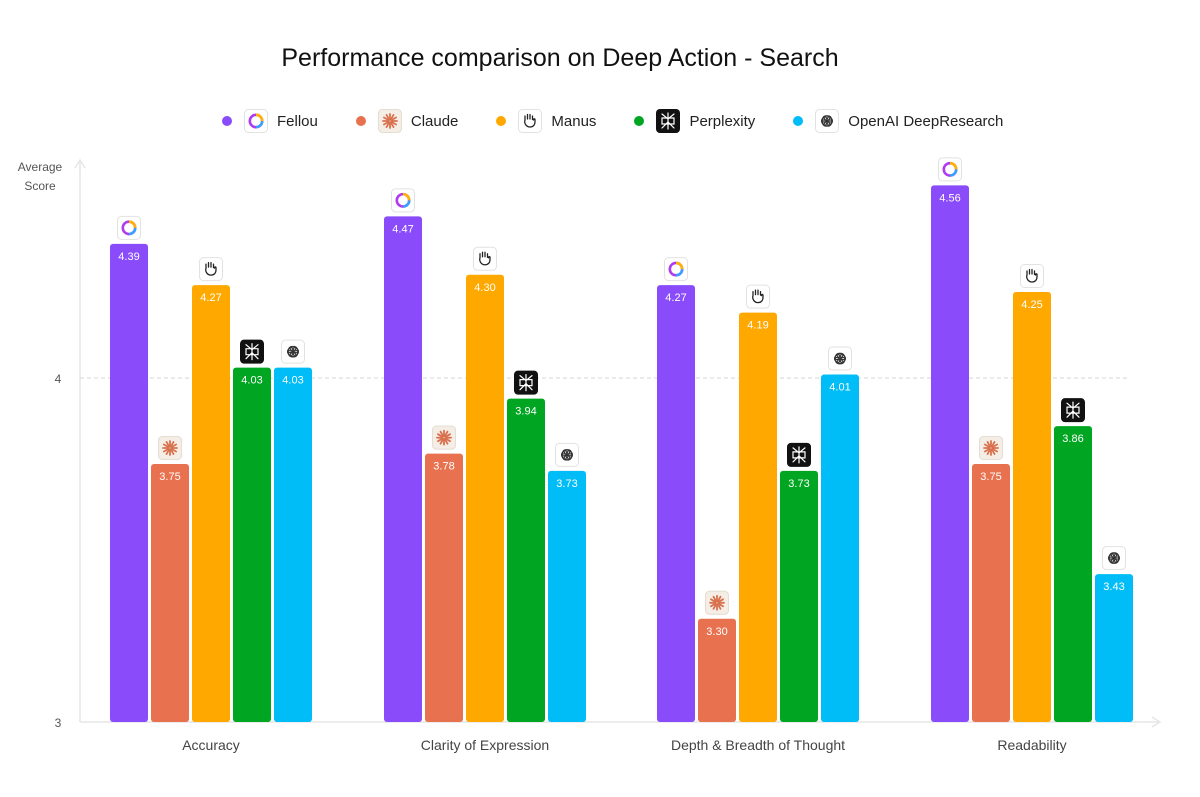 The width and height of the screenshot is (1200, 797). I want to click on legend-label: OpenAI DeepResearch, so click(926, 121).